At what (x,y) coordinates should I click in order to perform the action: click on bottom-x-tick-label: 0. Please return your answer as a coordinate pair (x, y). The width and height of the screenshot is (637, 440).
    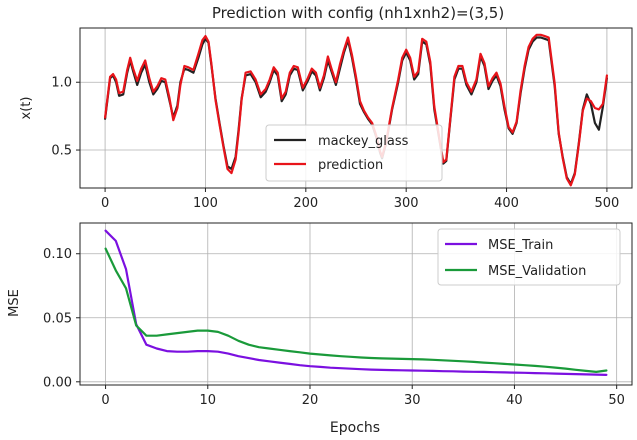
    Looking at the image, I should click on (105, 400).